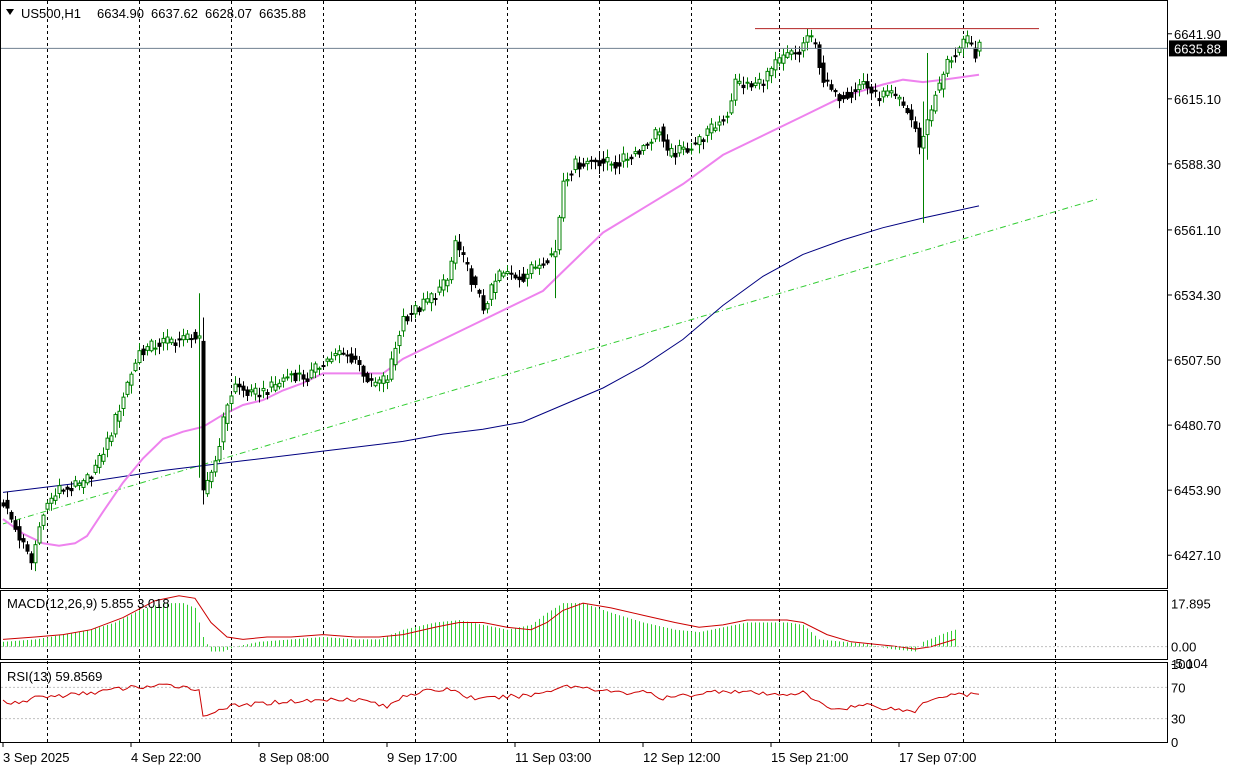  I want to click on macd-histogram, so click(479, 627).